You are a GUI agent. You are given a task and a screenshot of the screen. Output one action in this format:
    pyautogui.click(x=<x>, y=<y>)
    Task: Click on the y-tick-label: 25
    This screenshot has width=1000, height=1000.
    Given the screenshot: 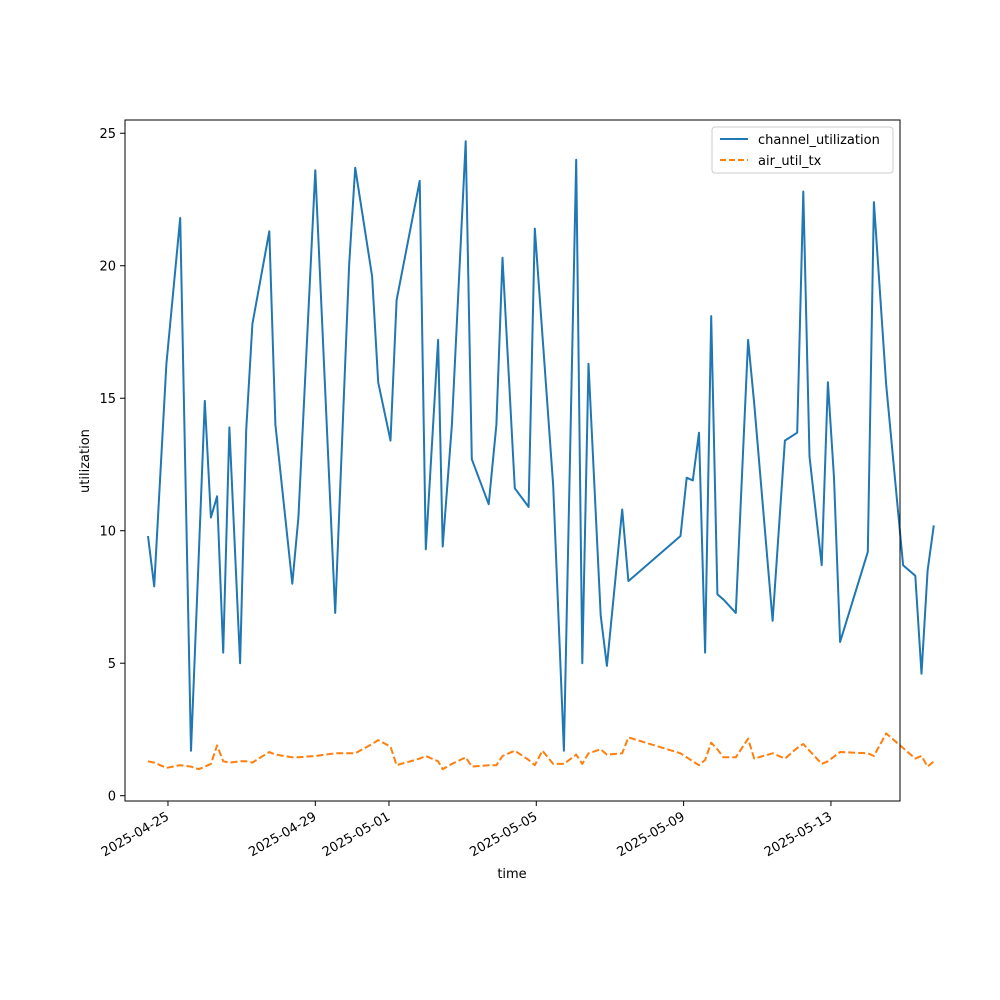 What is the action you would take?
    pyautogui.click(x=107, y=134)
    